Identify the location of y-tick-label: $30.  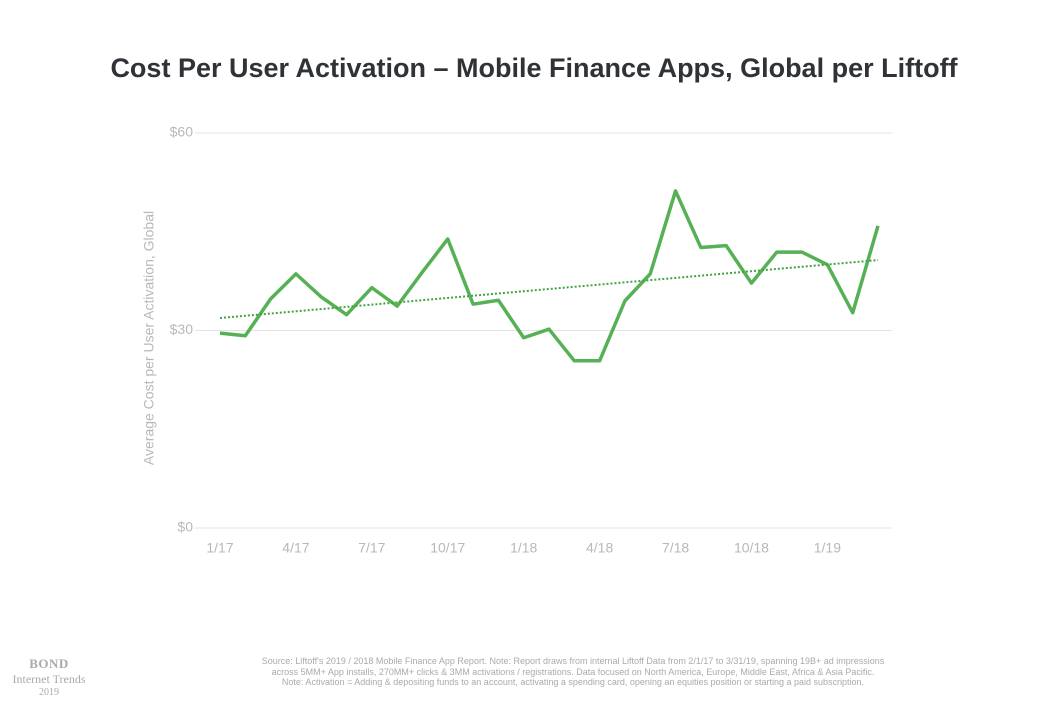
(182, 329).